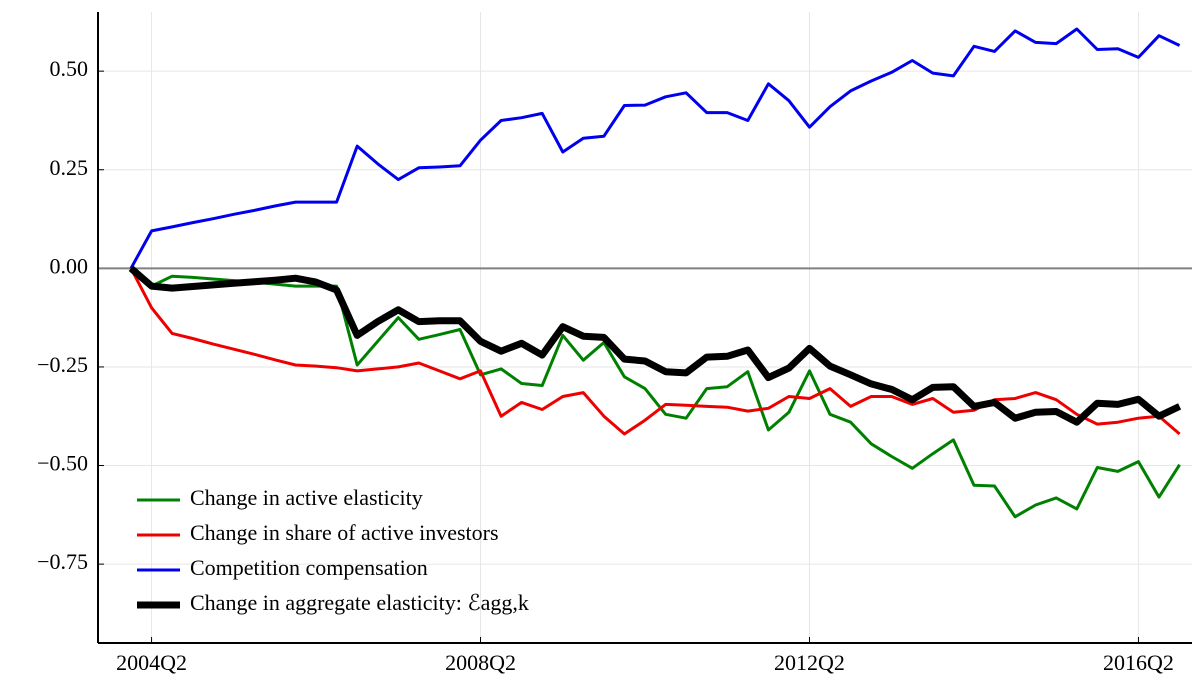 The image size is (1201, 683). I want to click on x-tick-label: 2016Q2, so click(1138, 662).